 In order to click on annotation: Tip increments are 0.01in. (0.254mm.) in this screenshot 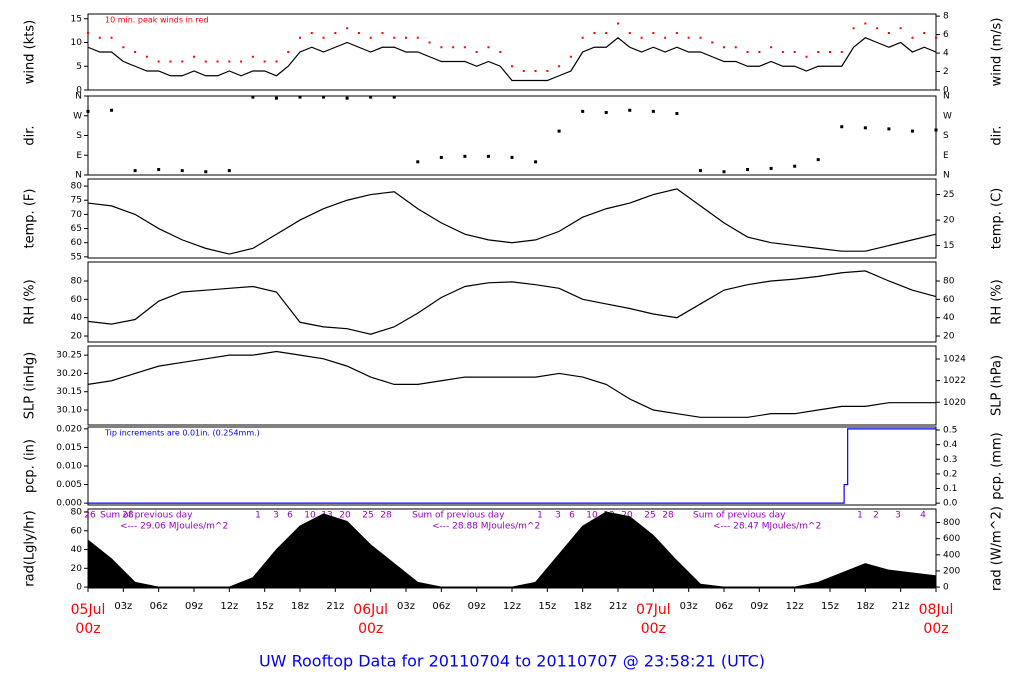, I will do `click(182, 433)`.